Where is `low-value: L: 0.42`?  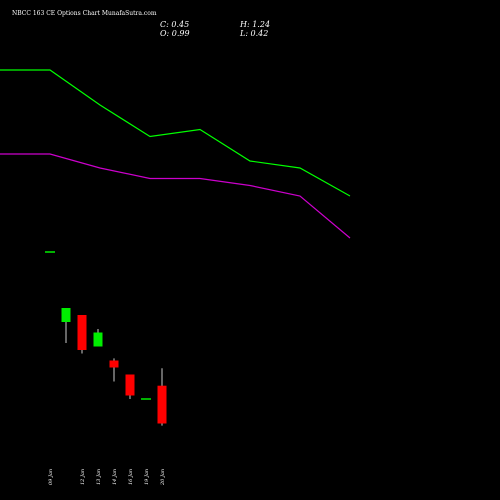 low-value: L: 0.42 is located at coordinates (253, 33).